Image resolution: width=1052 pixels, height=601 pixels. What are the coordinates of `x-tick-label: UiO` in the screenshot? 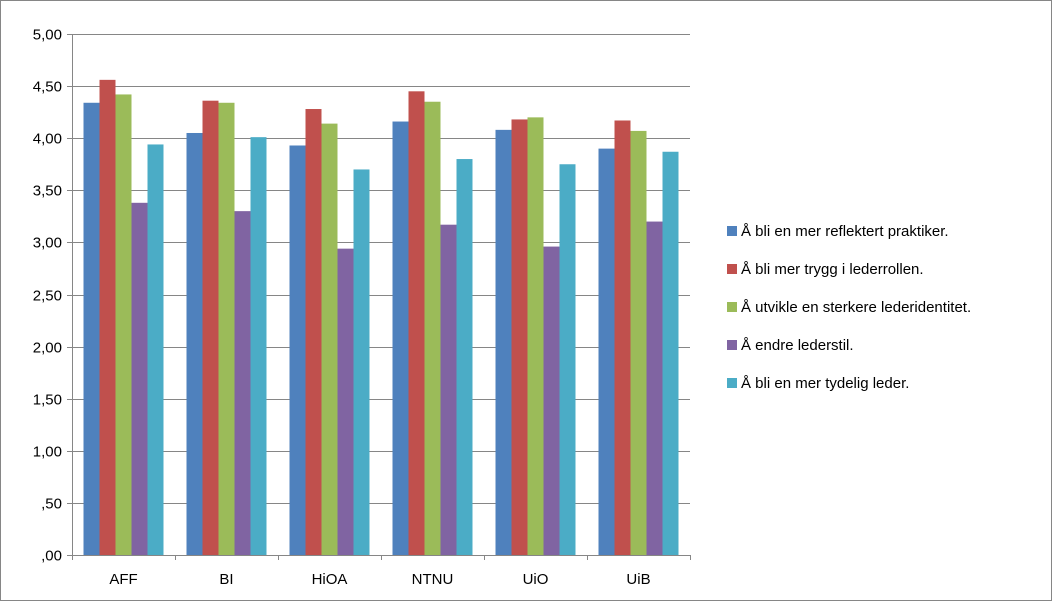 It's located at (536, 579).